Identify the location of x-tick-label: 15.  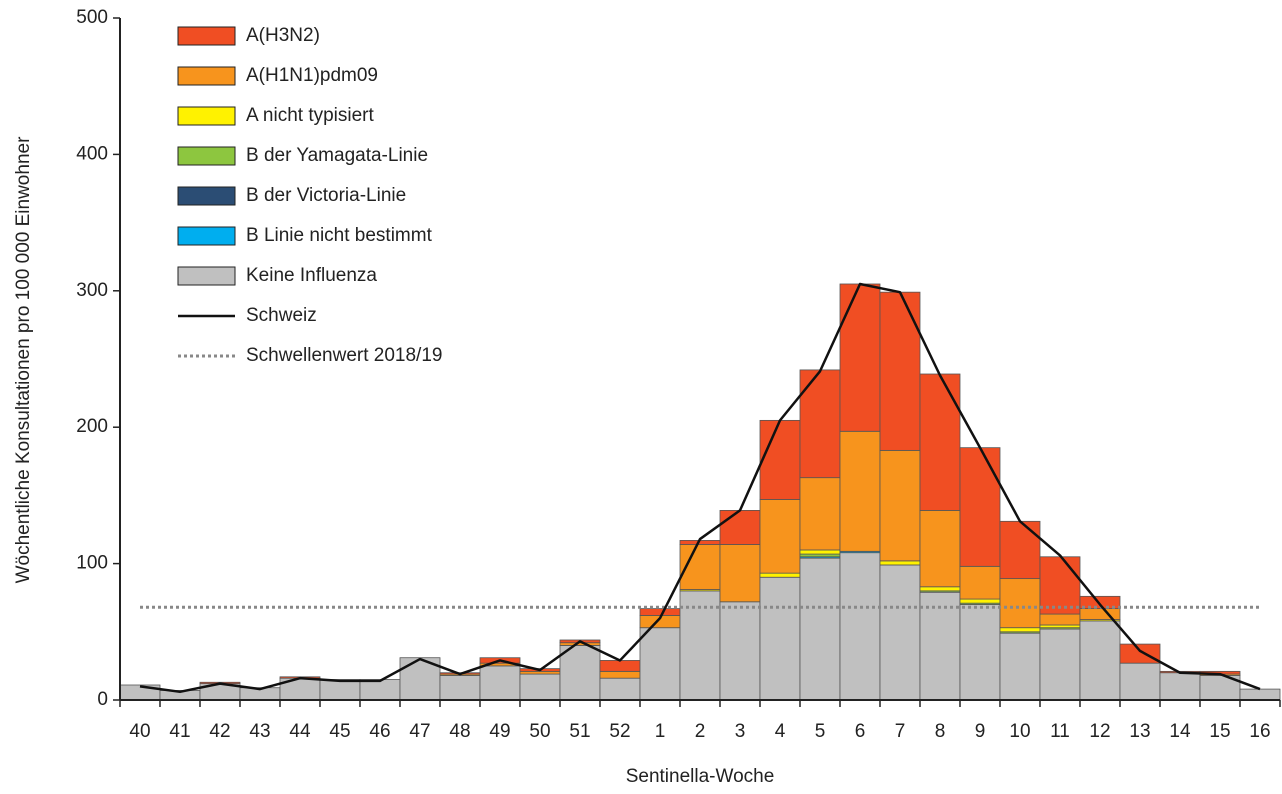
(1219, 731).